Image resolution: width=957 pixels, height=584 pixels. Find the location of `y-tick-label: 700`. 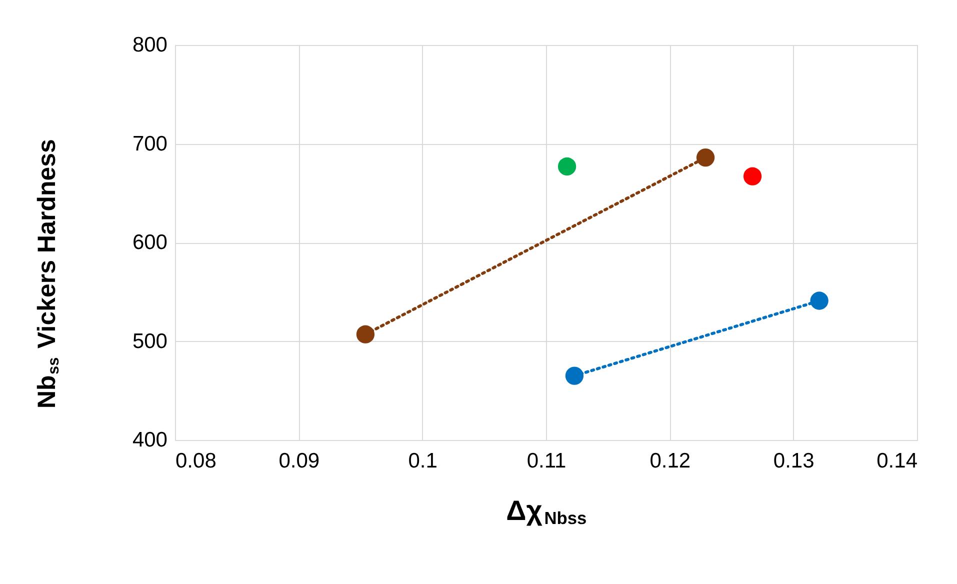

y-tick-label: 700 is located at coordinates (150, 144).